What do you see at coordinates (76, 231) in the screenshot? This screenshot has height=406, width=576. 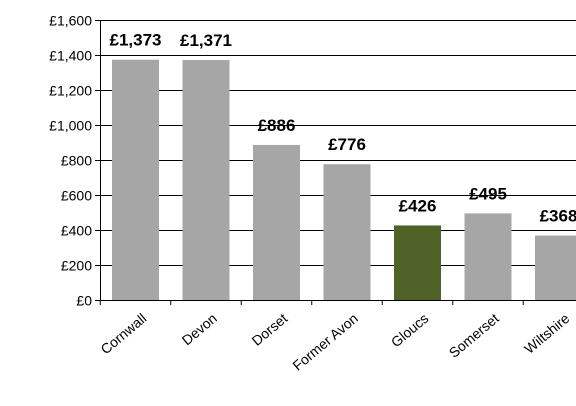 I see `y-tick-label: £400` at bounding box center [76, 231].